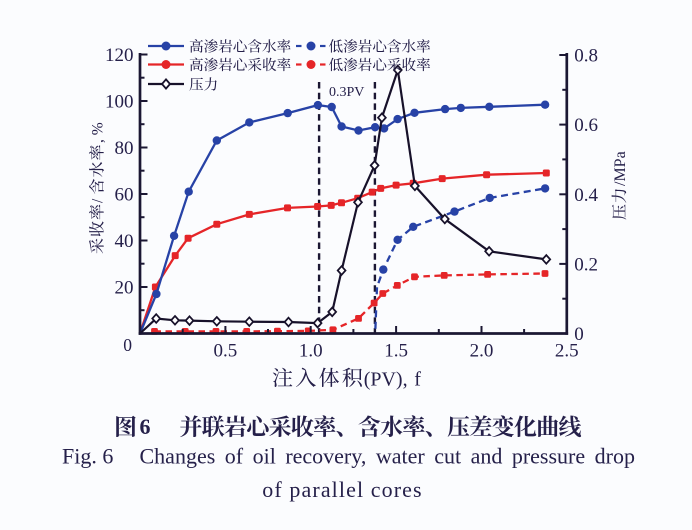  What do you see at coordinates (87, 456) in the screenshot?
I see `svg-text: Fig. 6` at bounding box center [87, 456].